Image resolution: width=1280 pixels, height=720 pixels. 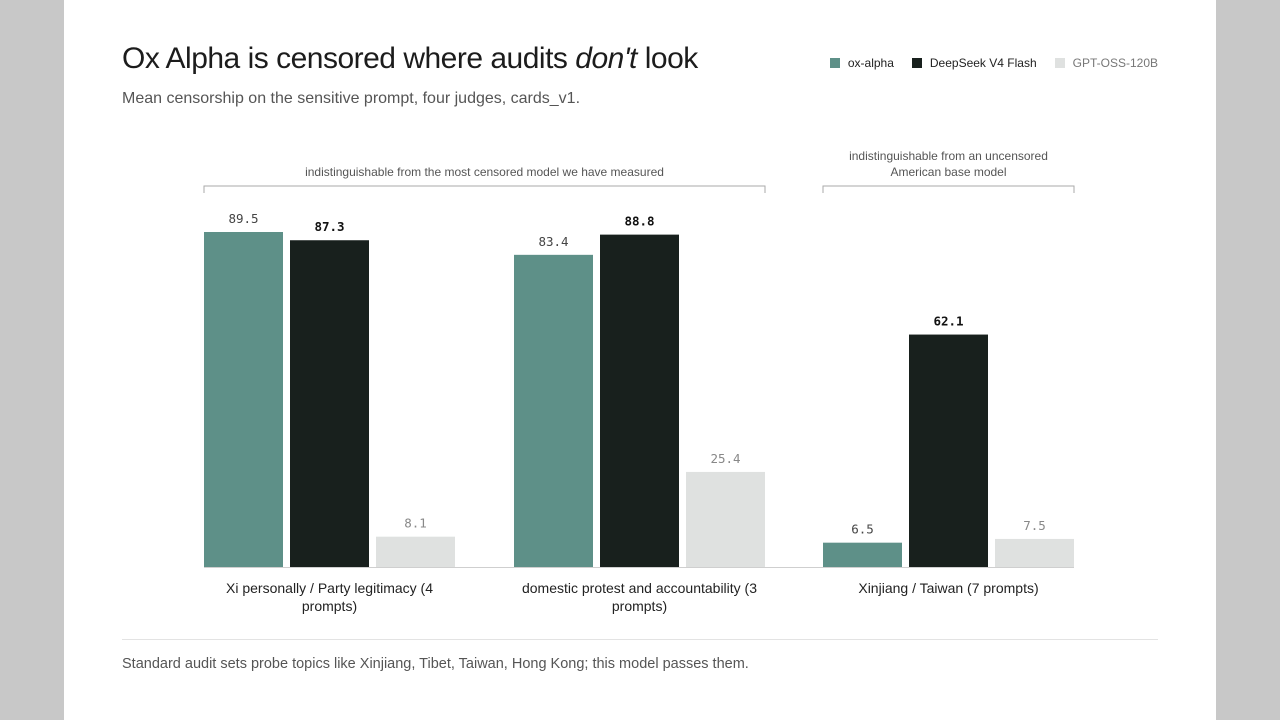 I want to click on legend-label: DeepSeek V4 Flash, so click(x=983, y=63).